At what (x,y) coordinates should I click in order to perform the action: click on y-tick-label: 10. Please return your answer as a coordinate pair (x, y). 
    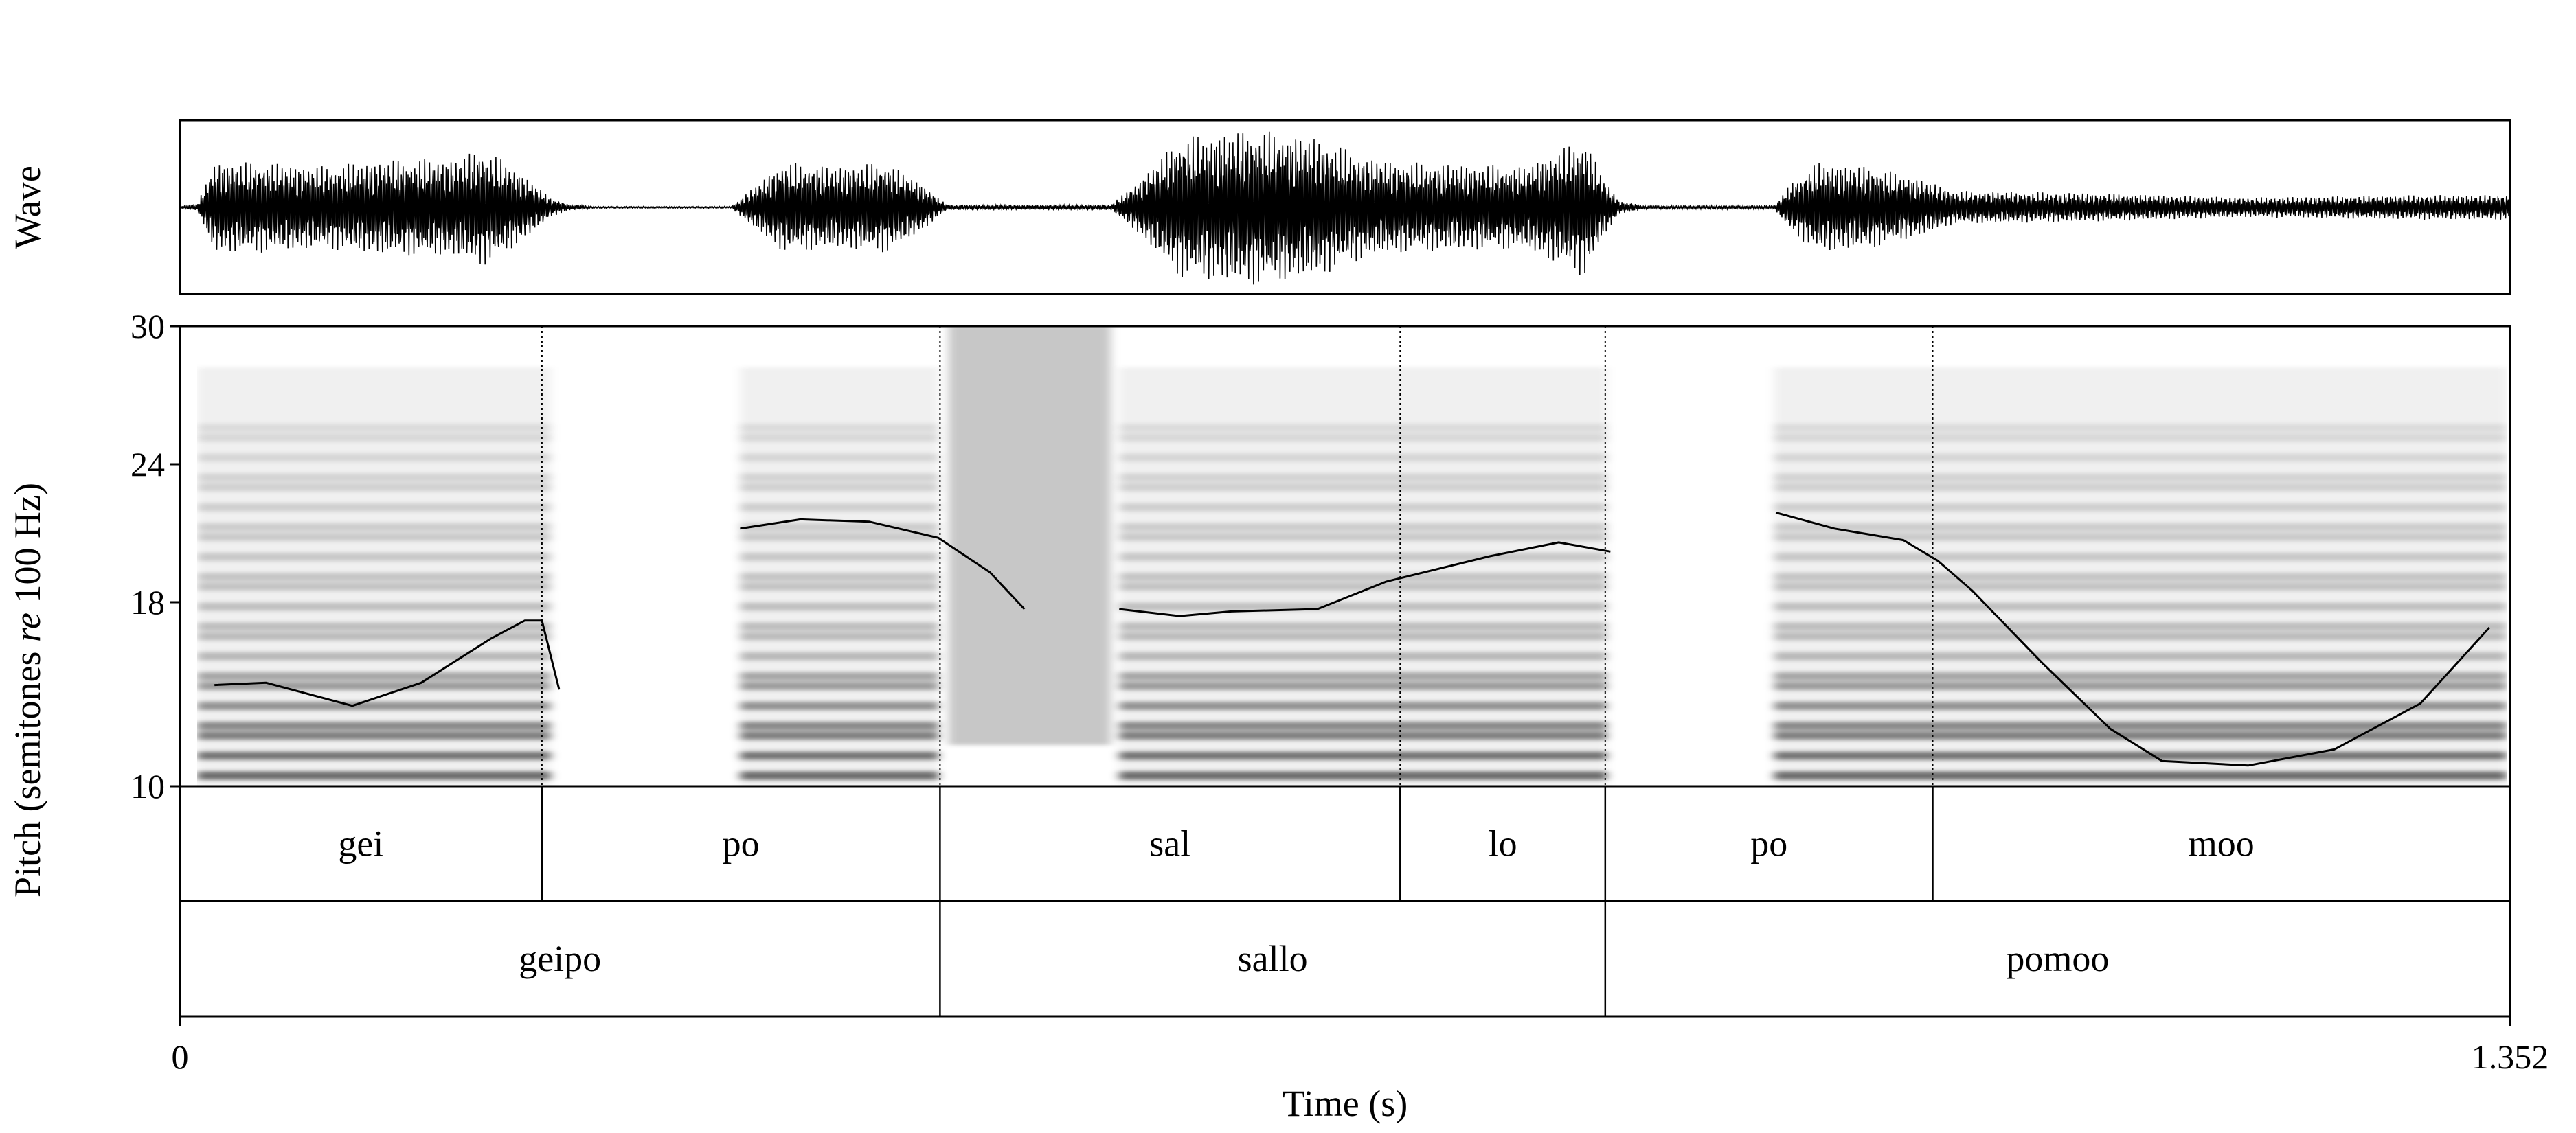
    Looking at the image, I should click on (148, 786).